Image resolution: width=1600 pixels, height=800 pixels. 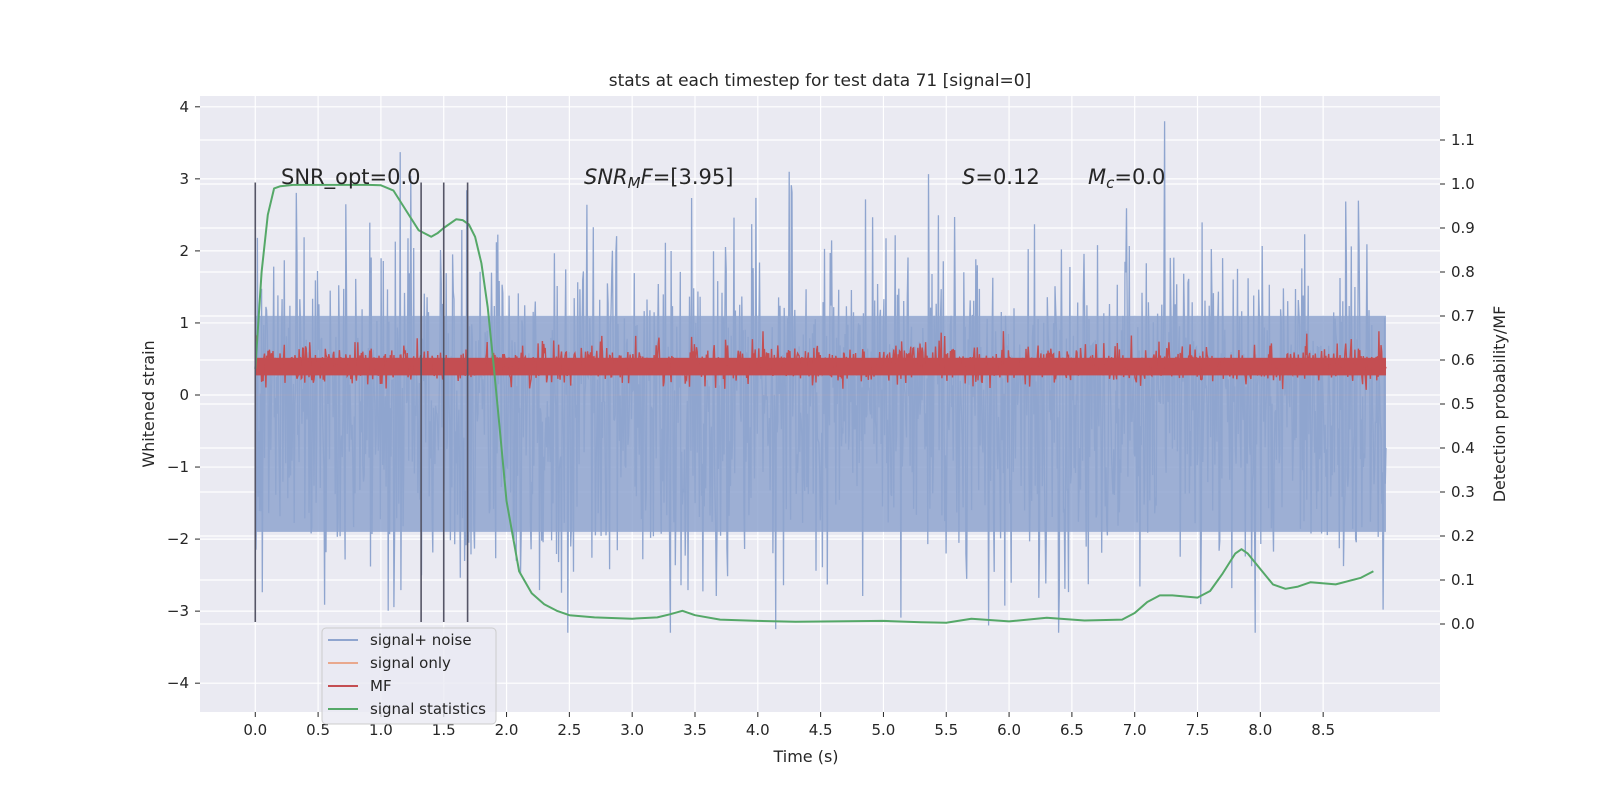 I want to click on y-right-tick-label: 1.0, so click(x=1463, y=184).